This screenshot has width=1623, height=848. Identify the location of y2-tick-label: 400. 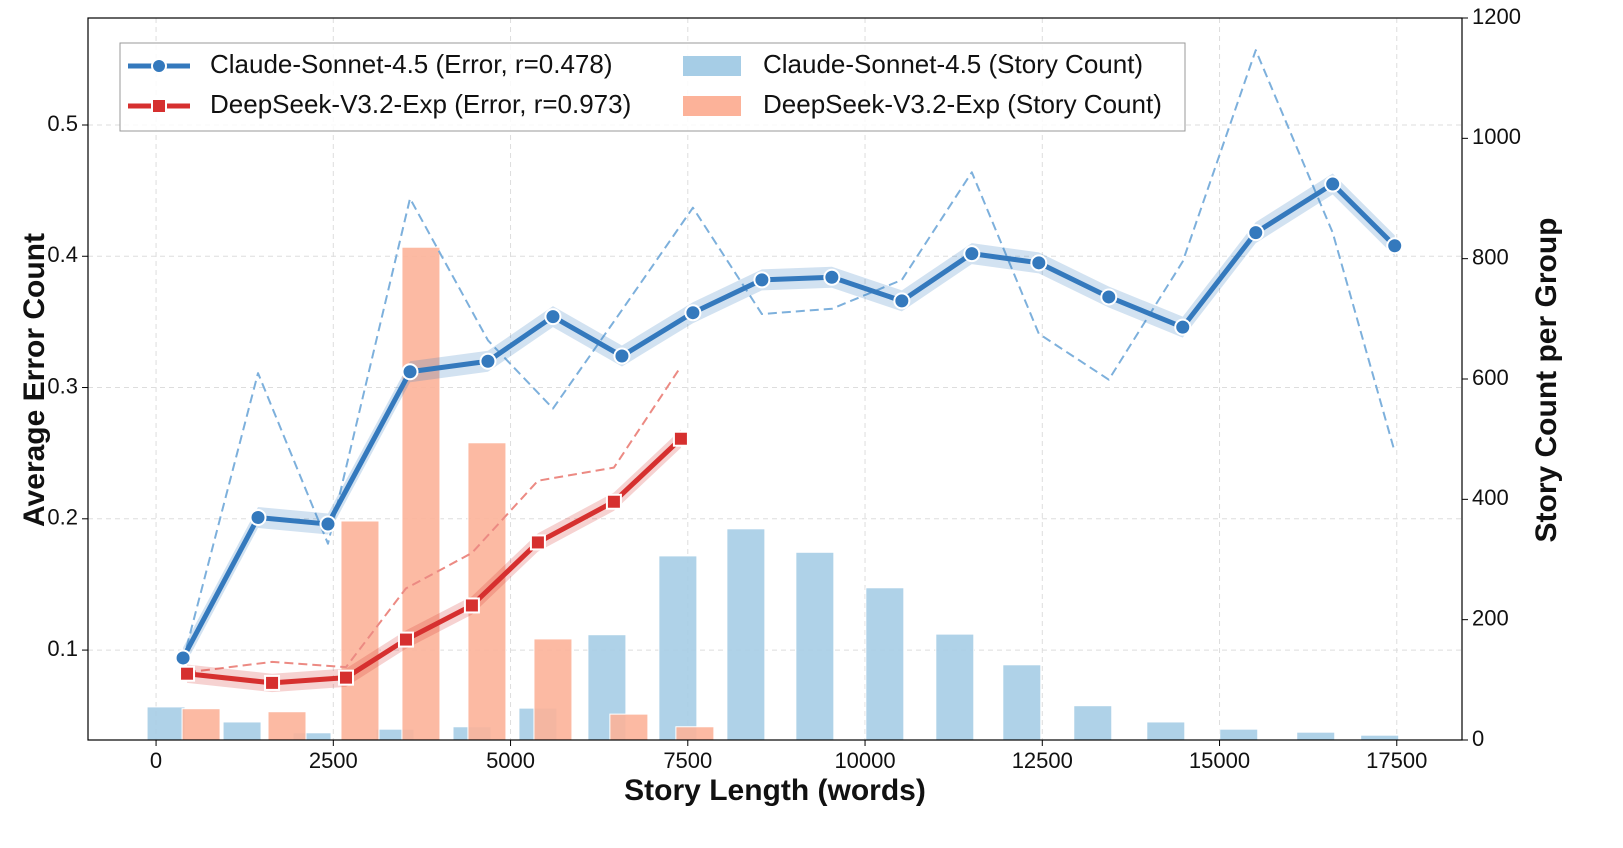
(1490, 497).